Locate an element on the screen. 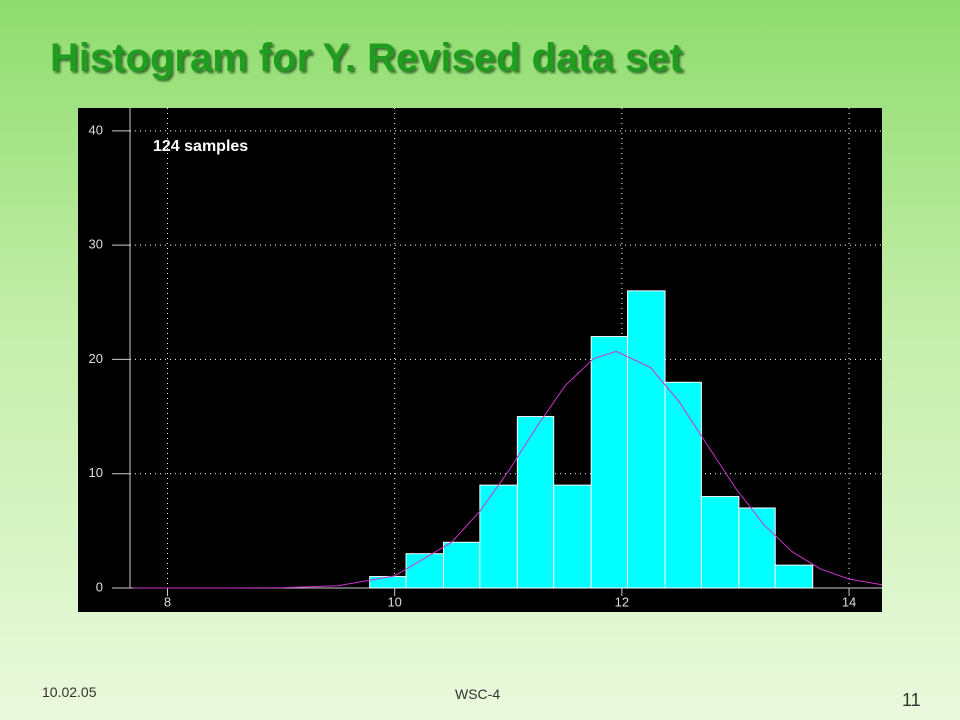 The width and height of the screenshot is (960, 720). y-tick-label: 30 is located at coordinates (96, 244).